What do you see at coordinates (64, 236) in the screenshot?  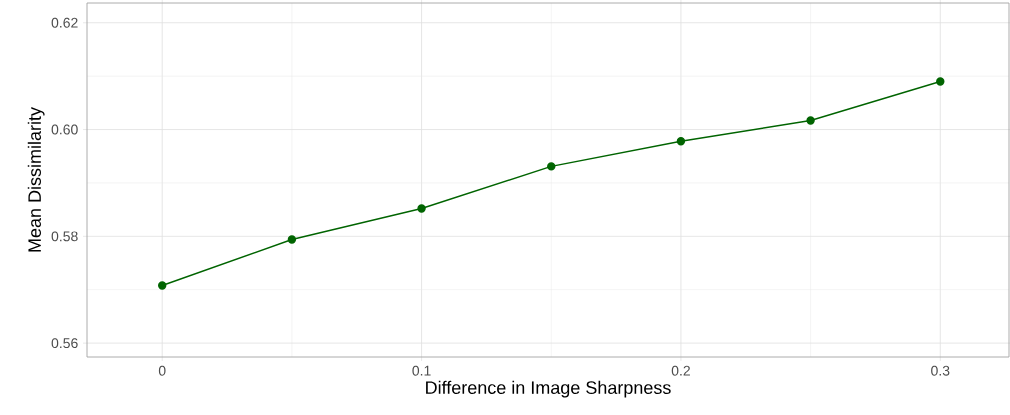 I see `y-tick-label: 0.58` at bounding box center [64, 236].